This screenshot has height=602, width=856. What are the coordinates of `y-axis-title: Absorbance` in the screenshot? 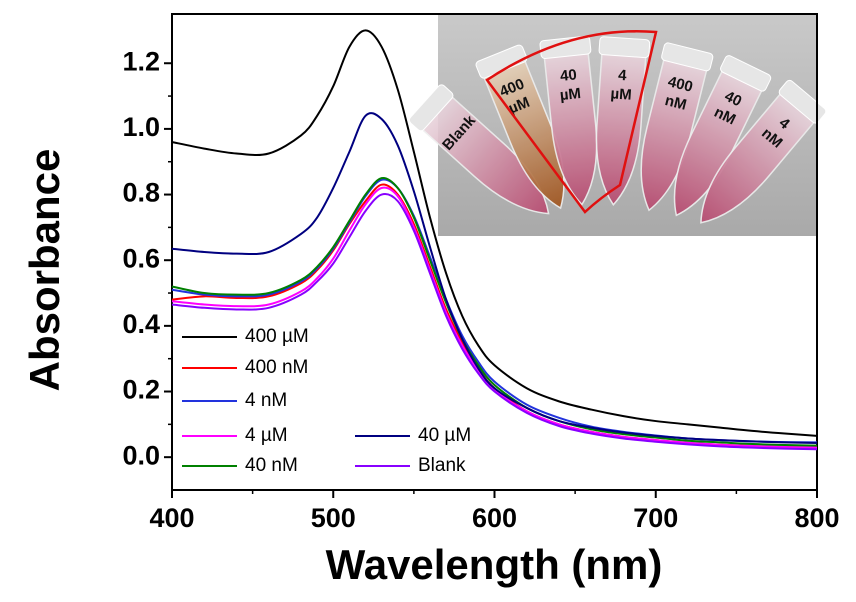 It's located at (44, 270).